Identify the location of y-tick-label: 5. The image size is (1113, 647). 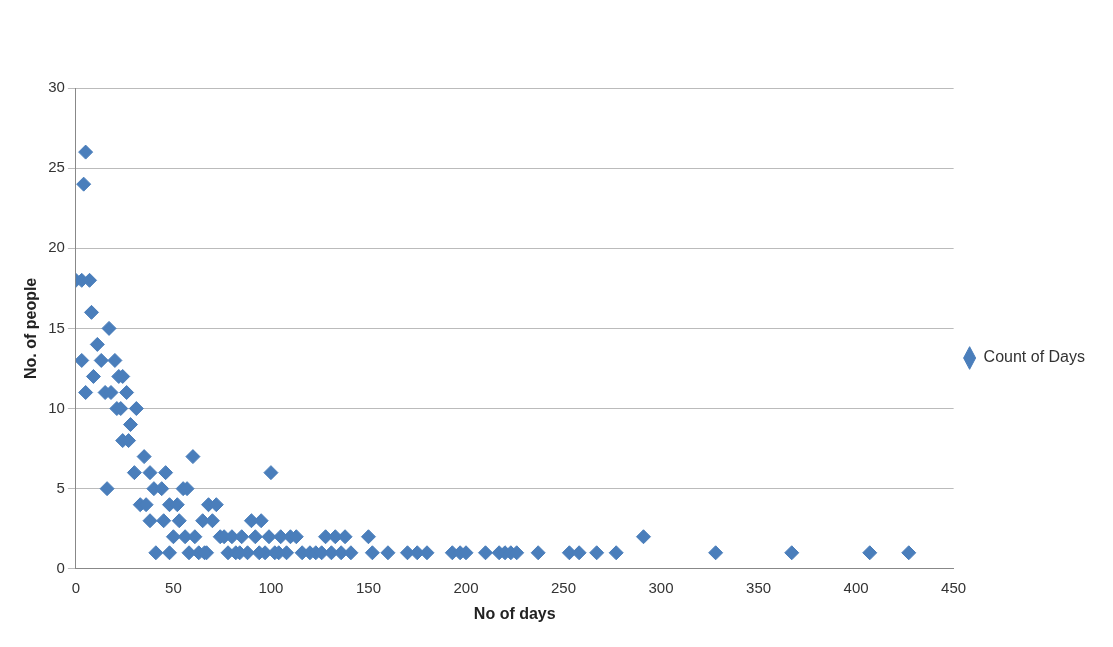
(60, 487).